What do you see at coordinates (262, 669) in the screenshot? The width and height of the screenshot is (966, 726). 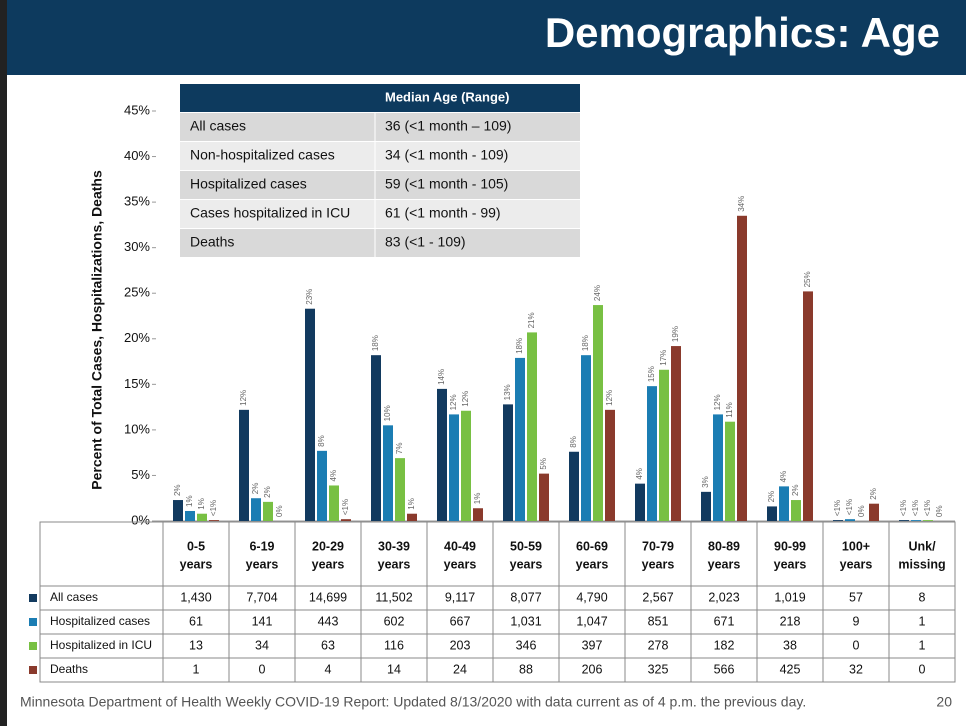 I see `table-cell: 0` at bounding box center [262, 669].